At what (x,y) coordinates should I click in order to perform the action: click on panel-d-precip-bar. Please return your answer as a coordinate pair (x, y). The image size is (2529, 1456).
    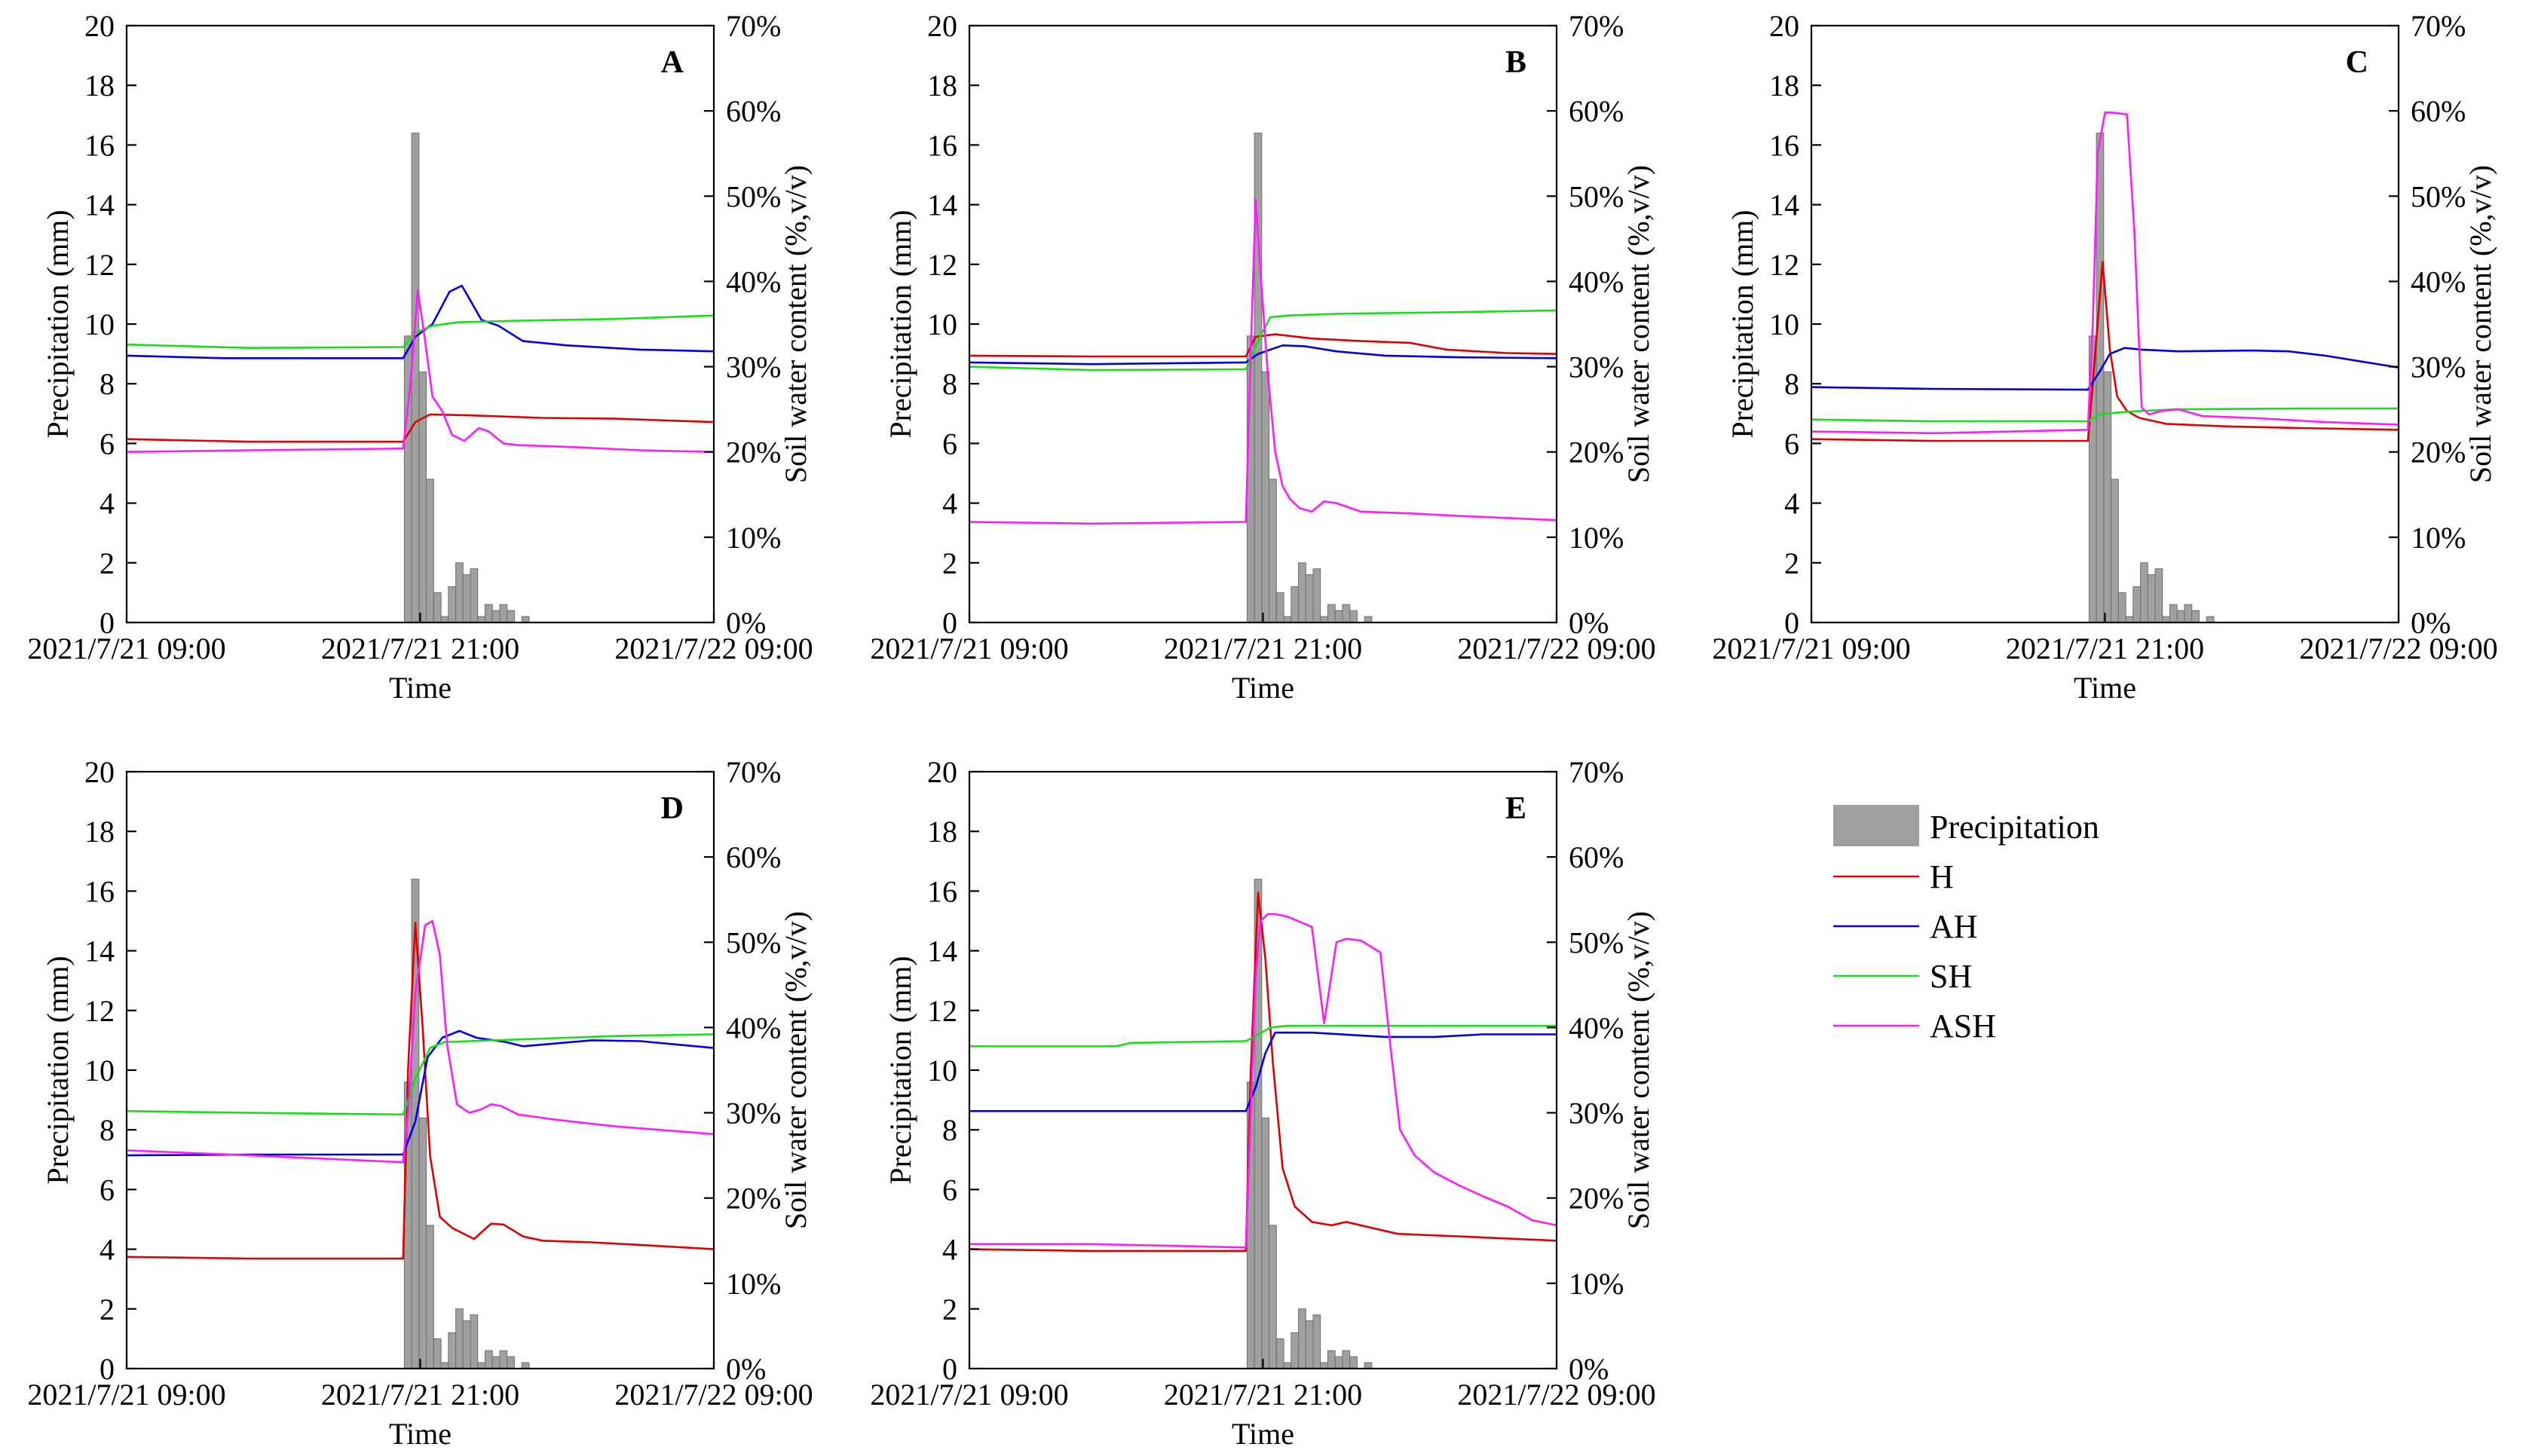
    Looking at the image, I should click on (511, 1362).